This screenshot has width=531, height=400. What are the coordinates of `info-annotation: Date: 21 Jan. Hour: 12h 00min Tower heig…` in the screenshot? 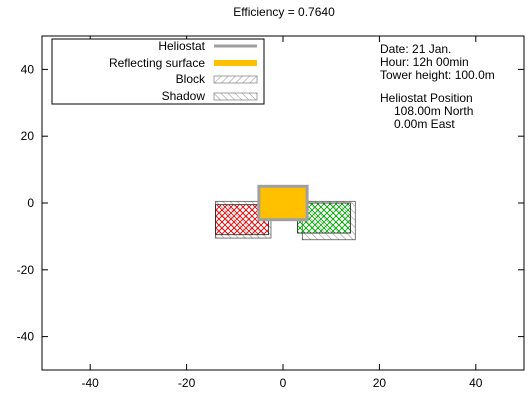 It's located at (437, 86).